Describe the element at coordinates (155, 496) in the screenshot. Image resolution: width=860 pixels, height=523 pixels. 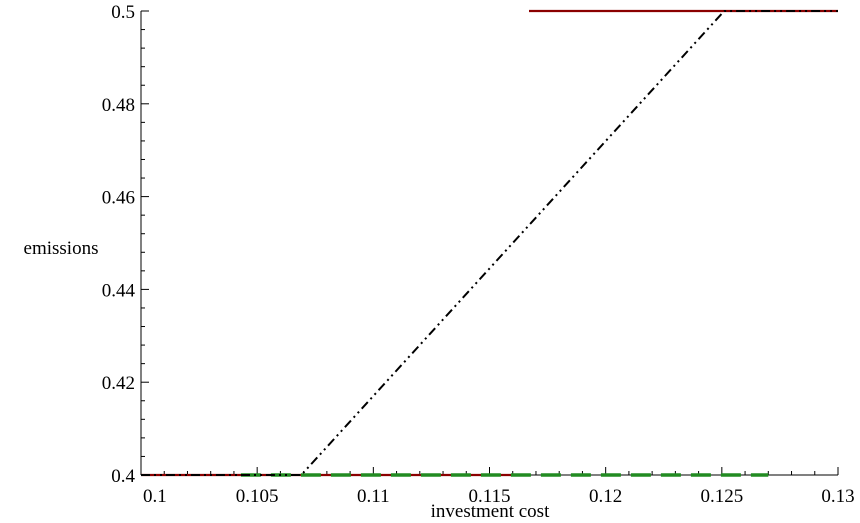
I see `x-tick-label: 0.1` at that location.